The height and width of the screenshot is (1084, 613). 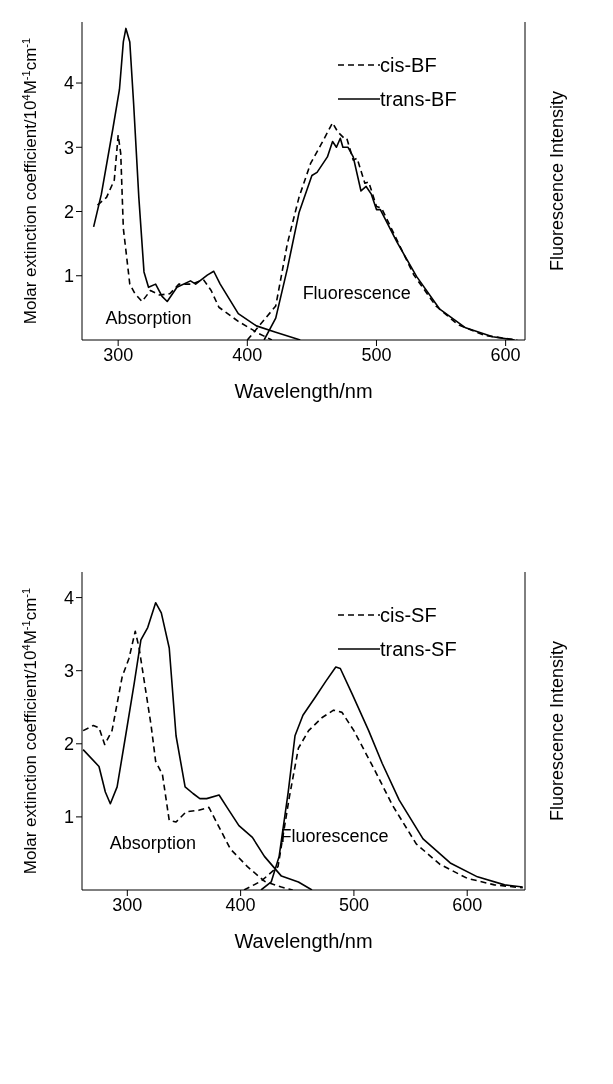 I want to click on legend-label: cis-SF, so click(x=408, y=615).